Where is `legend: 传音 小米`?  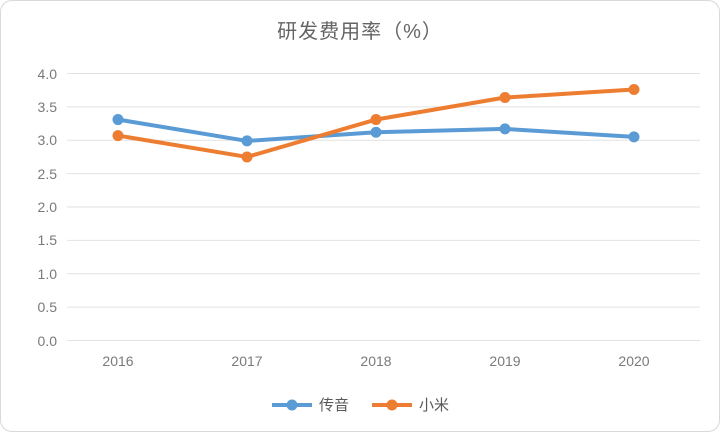 legend: 传音 小米 is located at coordinates (360, 404).